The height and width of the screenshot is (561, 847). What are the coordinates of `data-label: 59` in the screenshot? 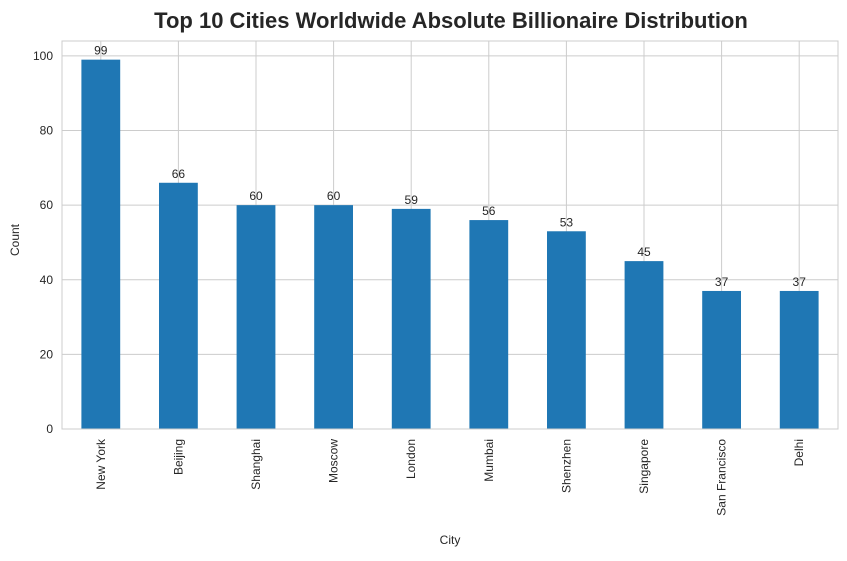 It's located at (412, 200).